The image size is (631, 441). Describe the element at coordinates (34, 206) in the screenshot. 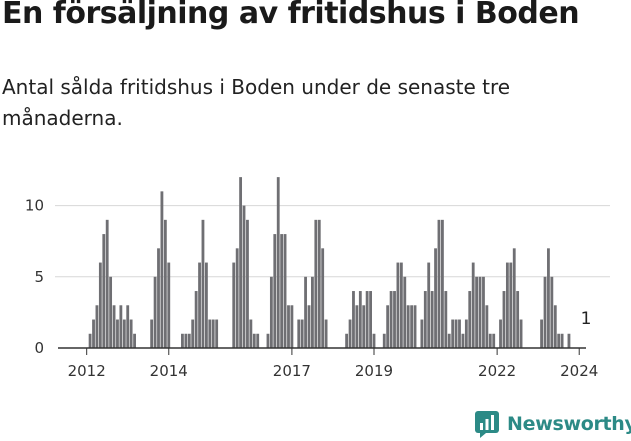

I see `y-tick-label: 10` at that location.